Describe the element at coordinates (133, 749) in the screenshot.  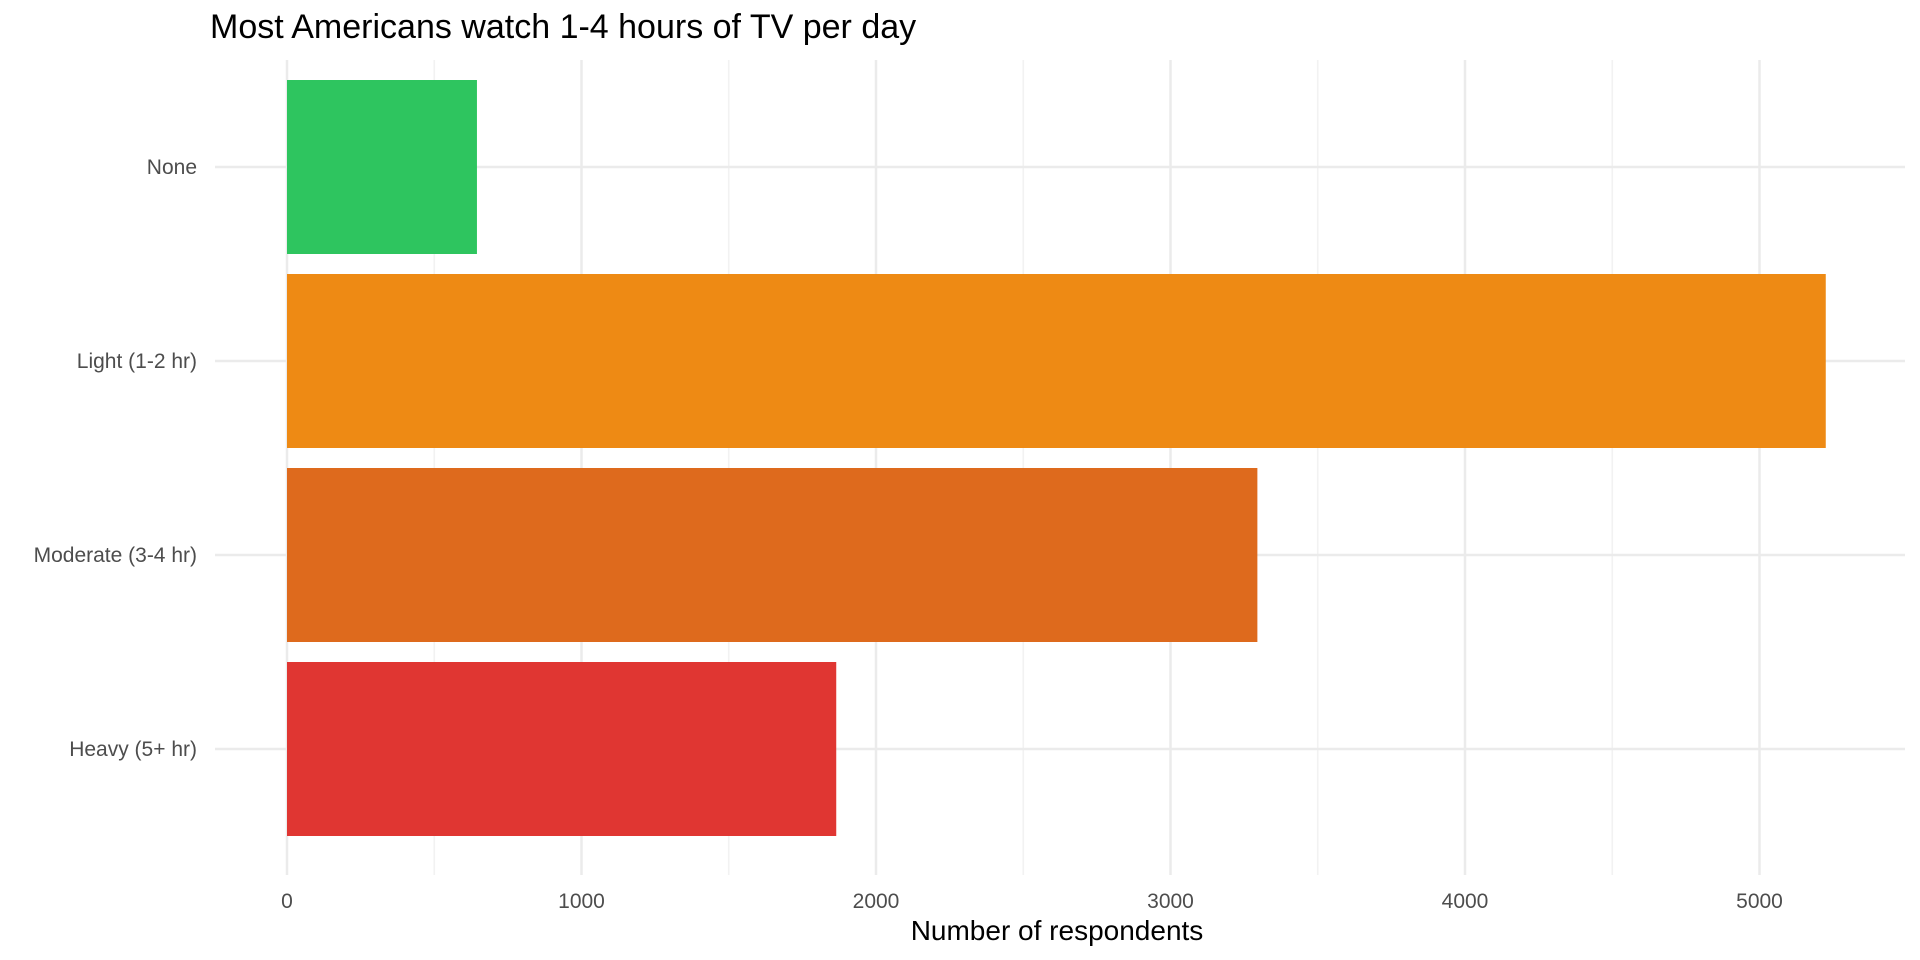
I see `y-tick-label: Heavy (5+ hr)` at that location.